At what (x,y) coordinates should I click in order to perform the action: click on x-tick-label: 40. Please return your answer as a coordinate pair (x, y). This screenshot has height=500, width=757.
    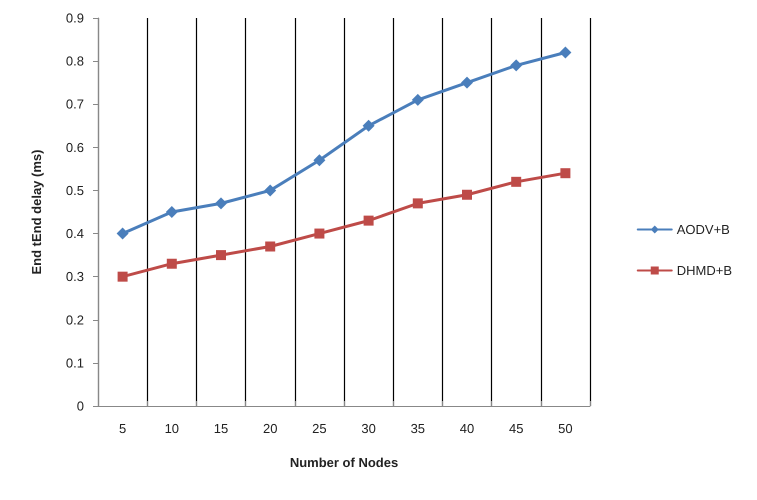
    Looking at the image, I should click on (467, 428).